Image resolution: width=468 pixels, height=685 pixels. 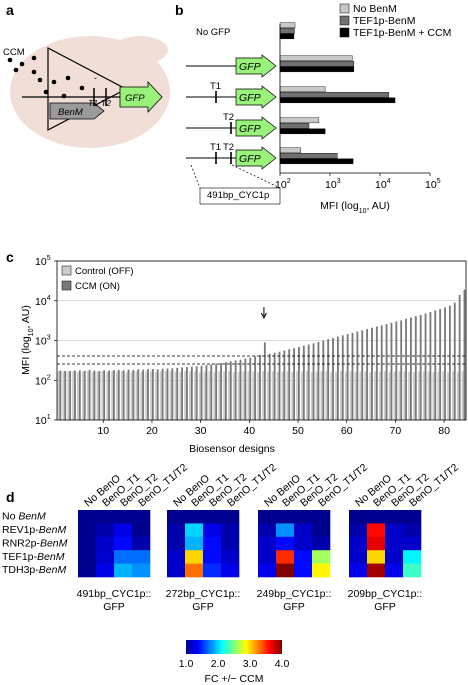 I want to click on operator-symbol: ˇ, so click(x=95, y=81).